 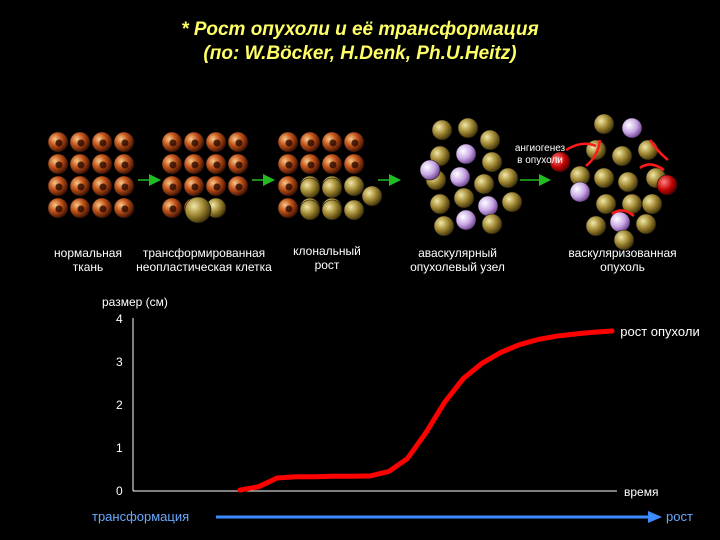 I want to click on angiogenesis-line2: в опухоли, so click(x=540, y=160).